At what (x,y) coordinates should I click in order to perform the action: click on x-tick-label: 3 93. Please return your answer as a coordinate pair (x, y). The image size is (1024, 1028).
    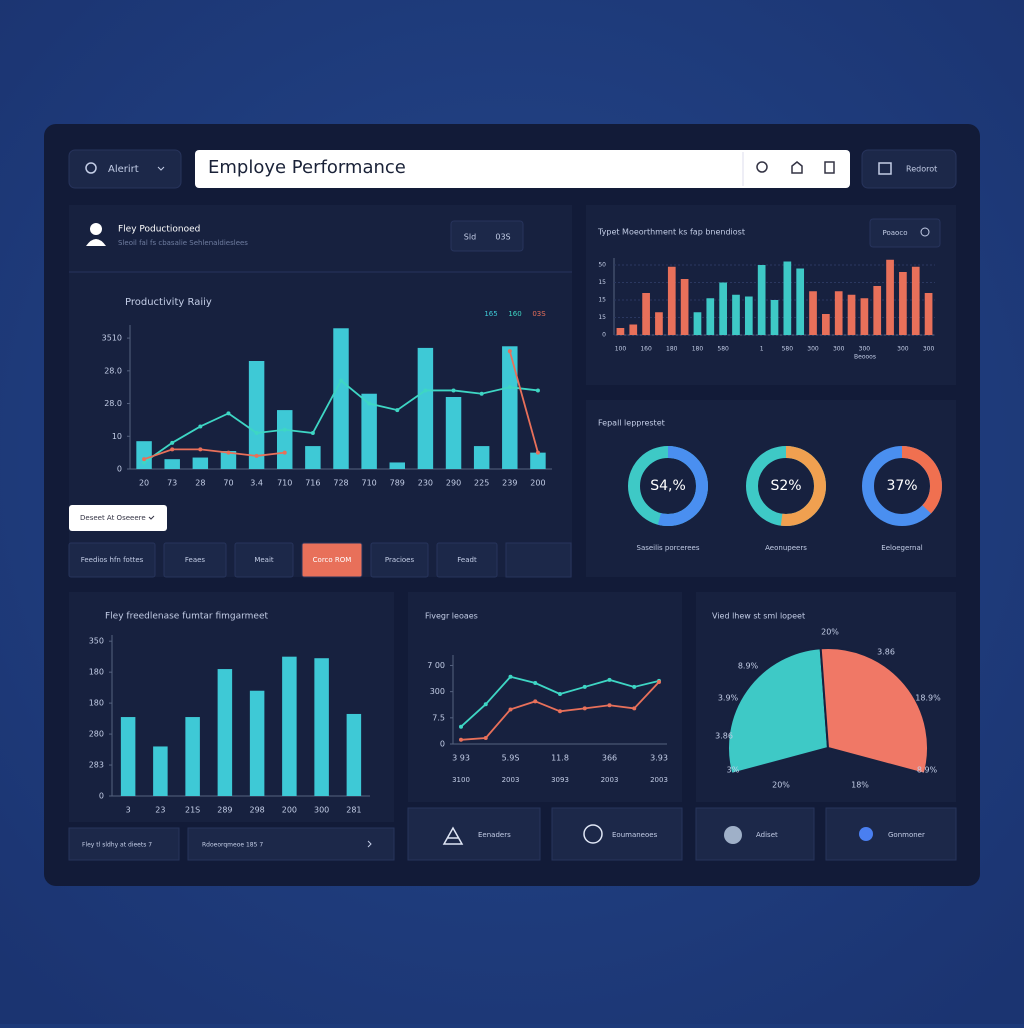
    Looking at the image, I should click on (461, 758).